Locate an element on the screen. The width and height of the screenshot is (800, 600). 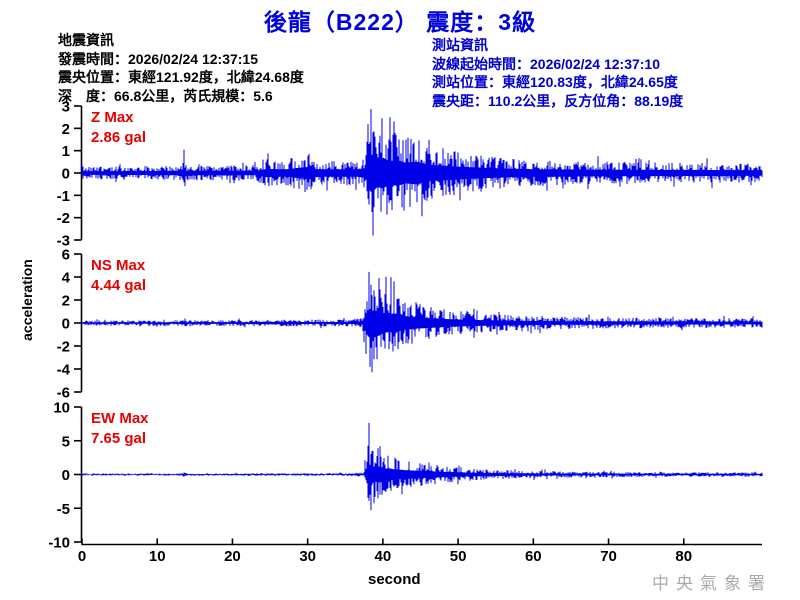
x-axis-label: second is located at coordinates (394, 579).